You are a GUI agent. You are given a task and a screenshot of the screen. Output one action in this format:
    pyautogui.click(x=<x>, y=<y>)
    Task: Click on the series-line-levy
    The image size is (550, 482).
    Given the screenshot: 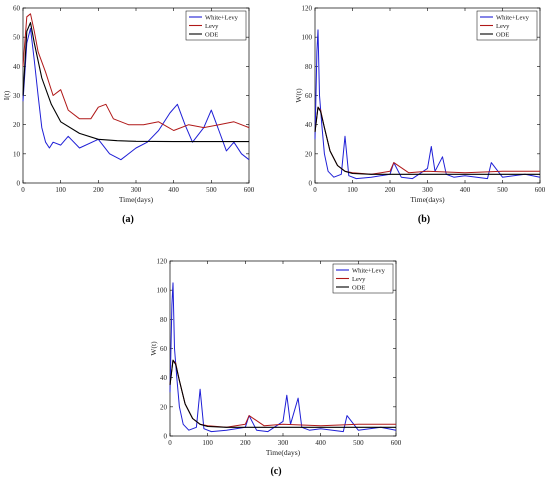 What is the action you would take?
    pyautogui.click(x=136, y=72)
    